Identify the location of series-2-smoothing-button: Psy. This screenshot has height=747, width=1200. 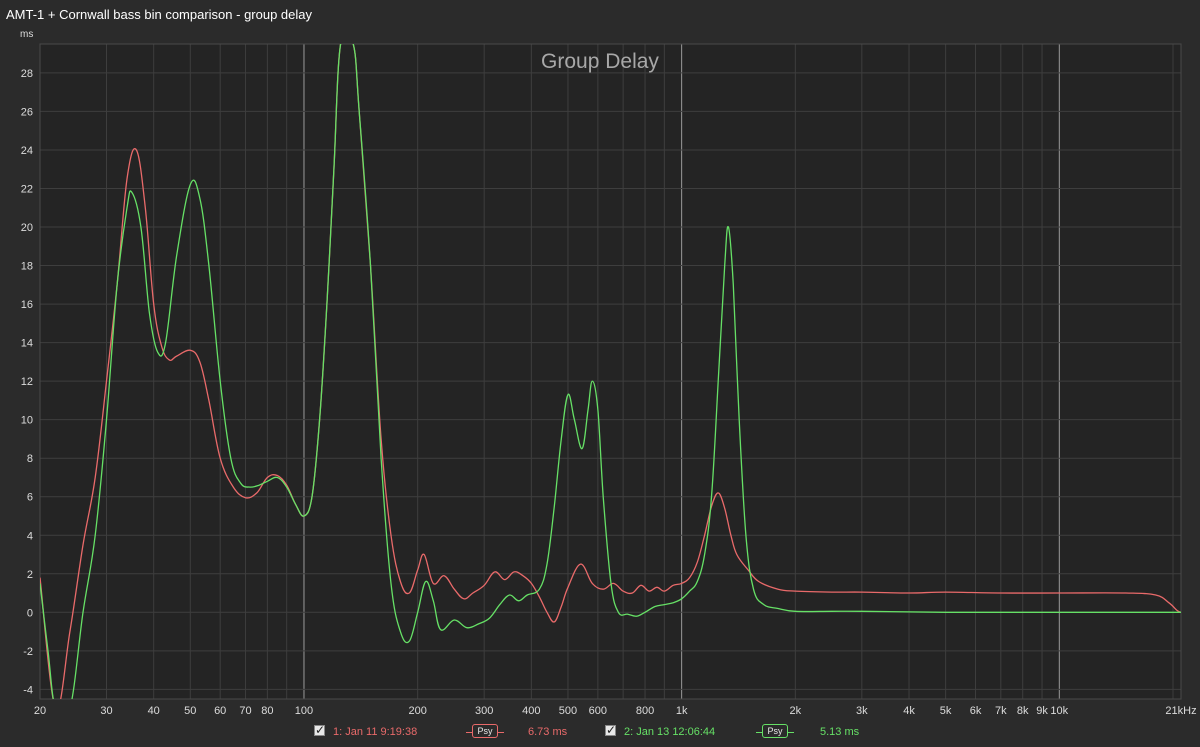
(775, 731).